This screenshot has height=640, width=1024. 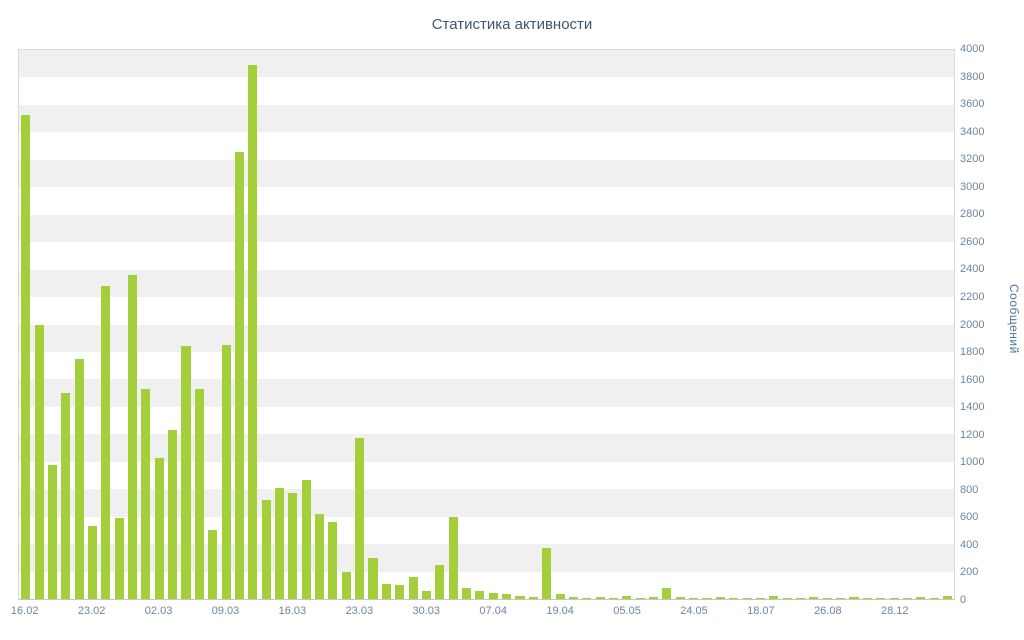 I want to click on y-tick-label: 3800, so click(x=972, y=76).